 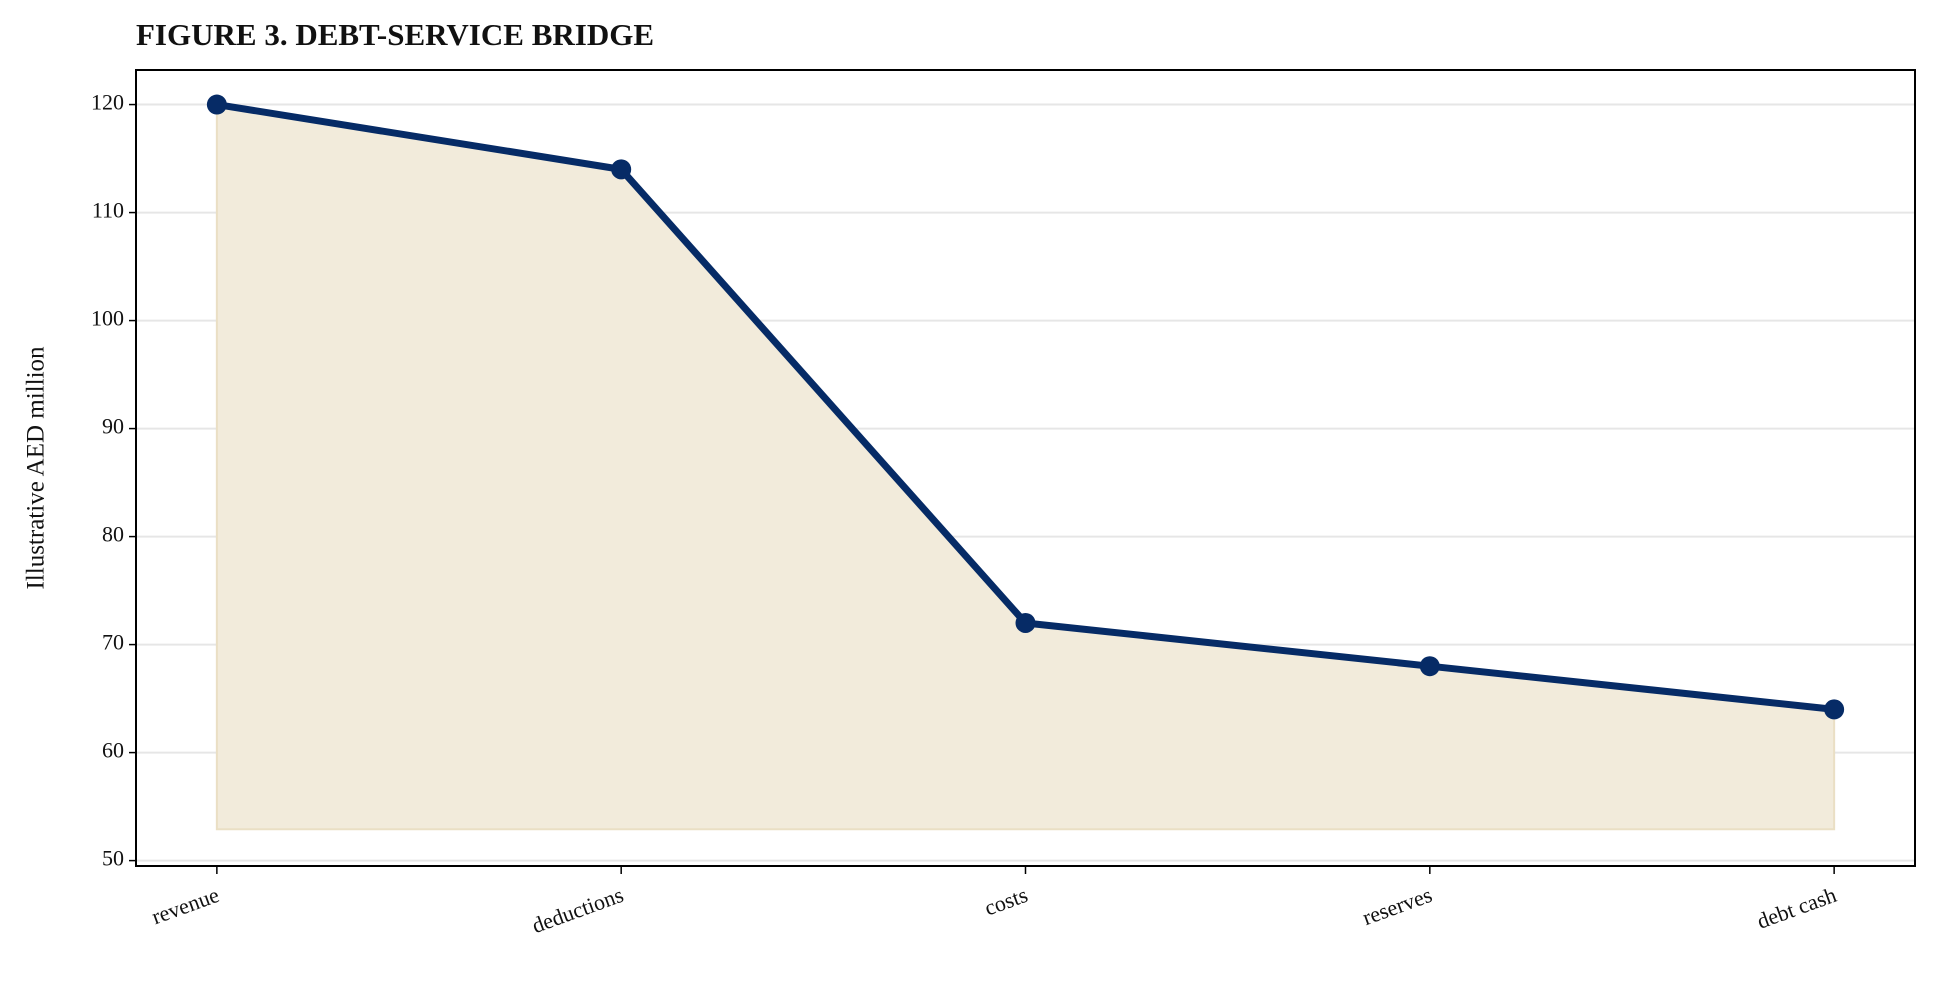 What do you see at coordinates (107, 102) in the screenshot?
I see `y-tick-label: 120` at bounding box center [107, 102].